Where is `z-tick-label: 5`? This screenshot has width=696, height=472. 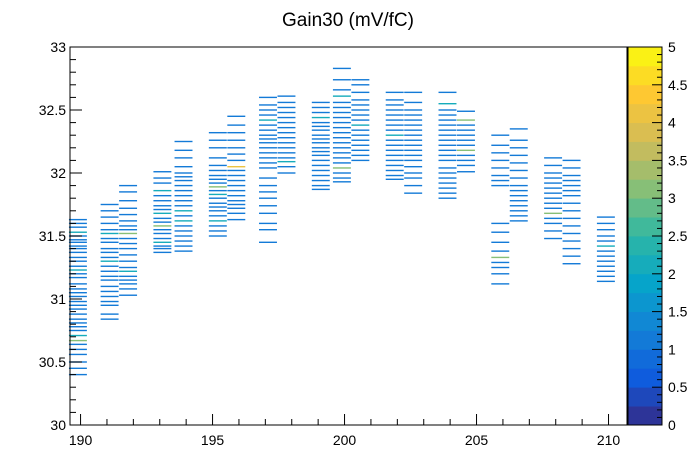 z-tick-label: 5 is located at coordinates (672, 47).